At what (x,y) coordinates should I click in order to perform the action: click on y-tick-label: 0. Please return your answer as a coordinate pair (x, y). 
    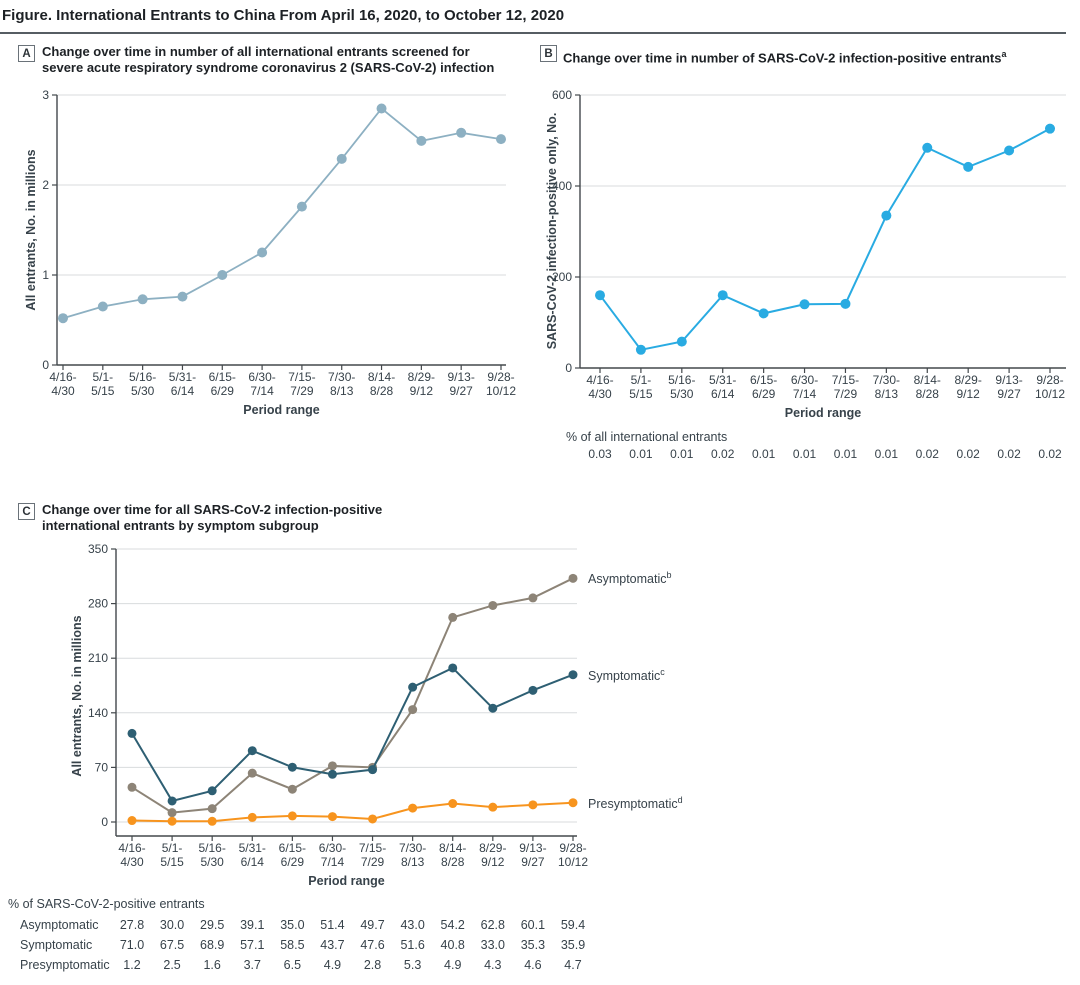
    Looking at the image, I should click on (104, 822).